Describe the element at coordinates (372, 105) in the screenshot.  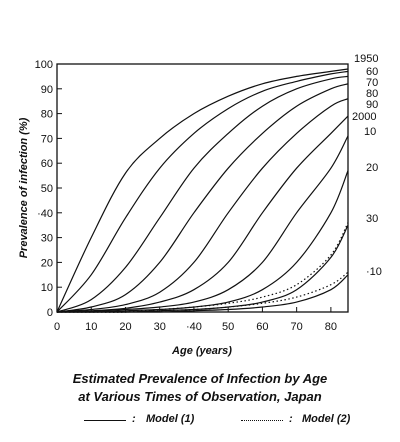
I see `series-end-label: 90` at that location.